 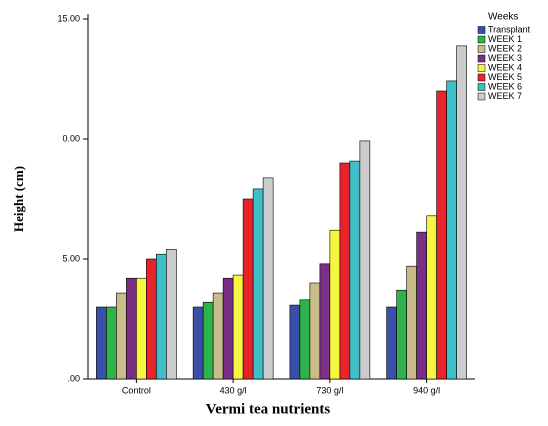 What do you see at coordinates (426, 390) in the screenshot?
I see `x-tick-label: 940 g/l` at bounding box center [426, 390].